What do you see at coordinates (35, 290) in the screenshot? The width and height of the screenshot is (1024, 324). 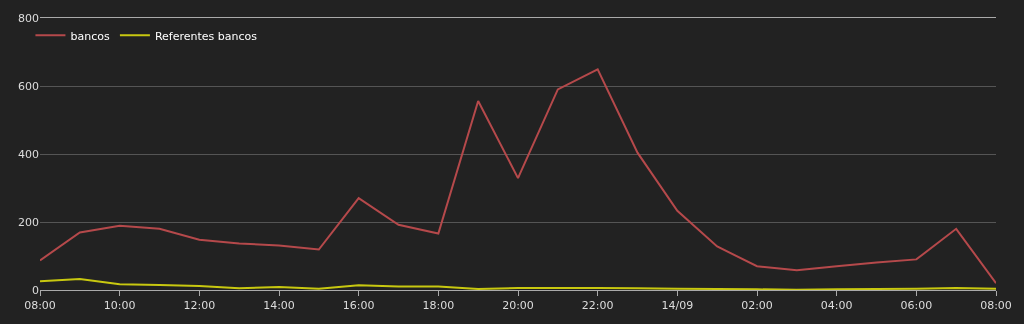 I see `y-tick-label: 0` at bounding box center [35, 290].